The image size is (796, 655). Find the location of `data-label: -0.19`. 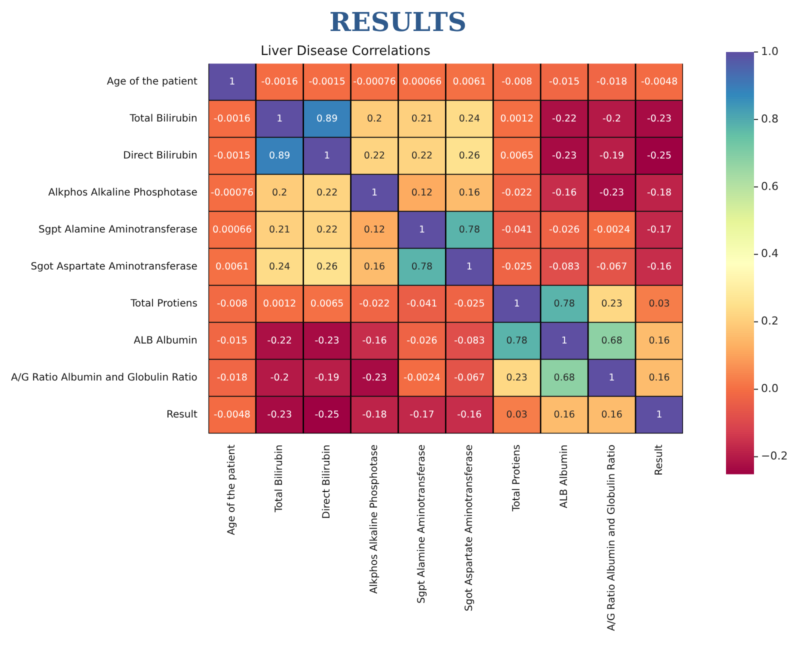

data-label: -0.19 is located at coordinates (612, 156).